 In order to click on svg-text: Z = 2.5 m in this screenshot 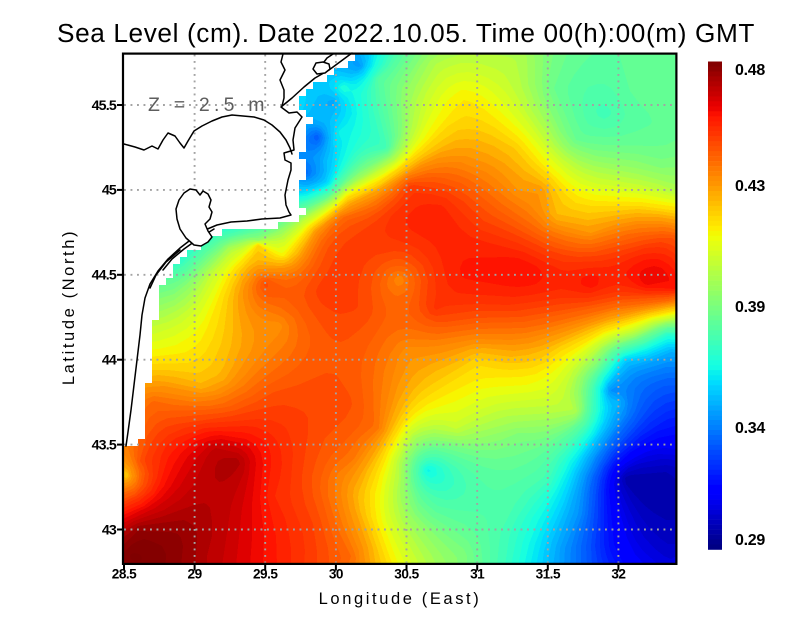, I will do `click(208, 105)`.